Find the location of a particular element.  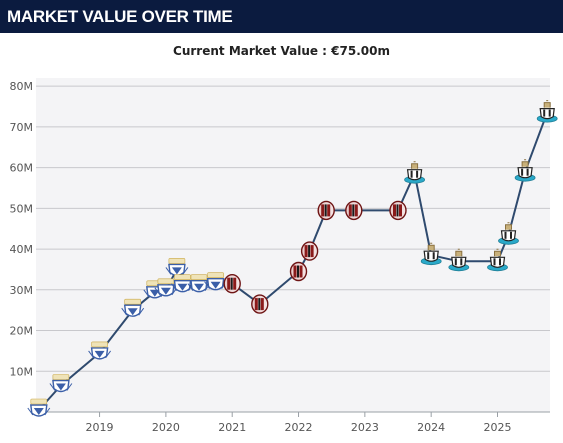

y-tick-label: 20M is located at coordinates (22, 331).